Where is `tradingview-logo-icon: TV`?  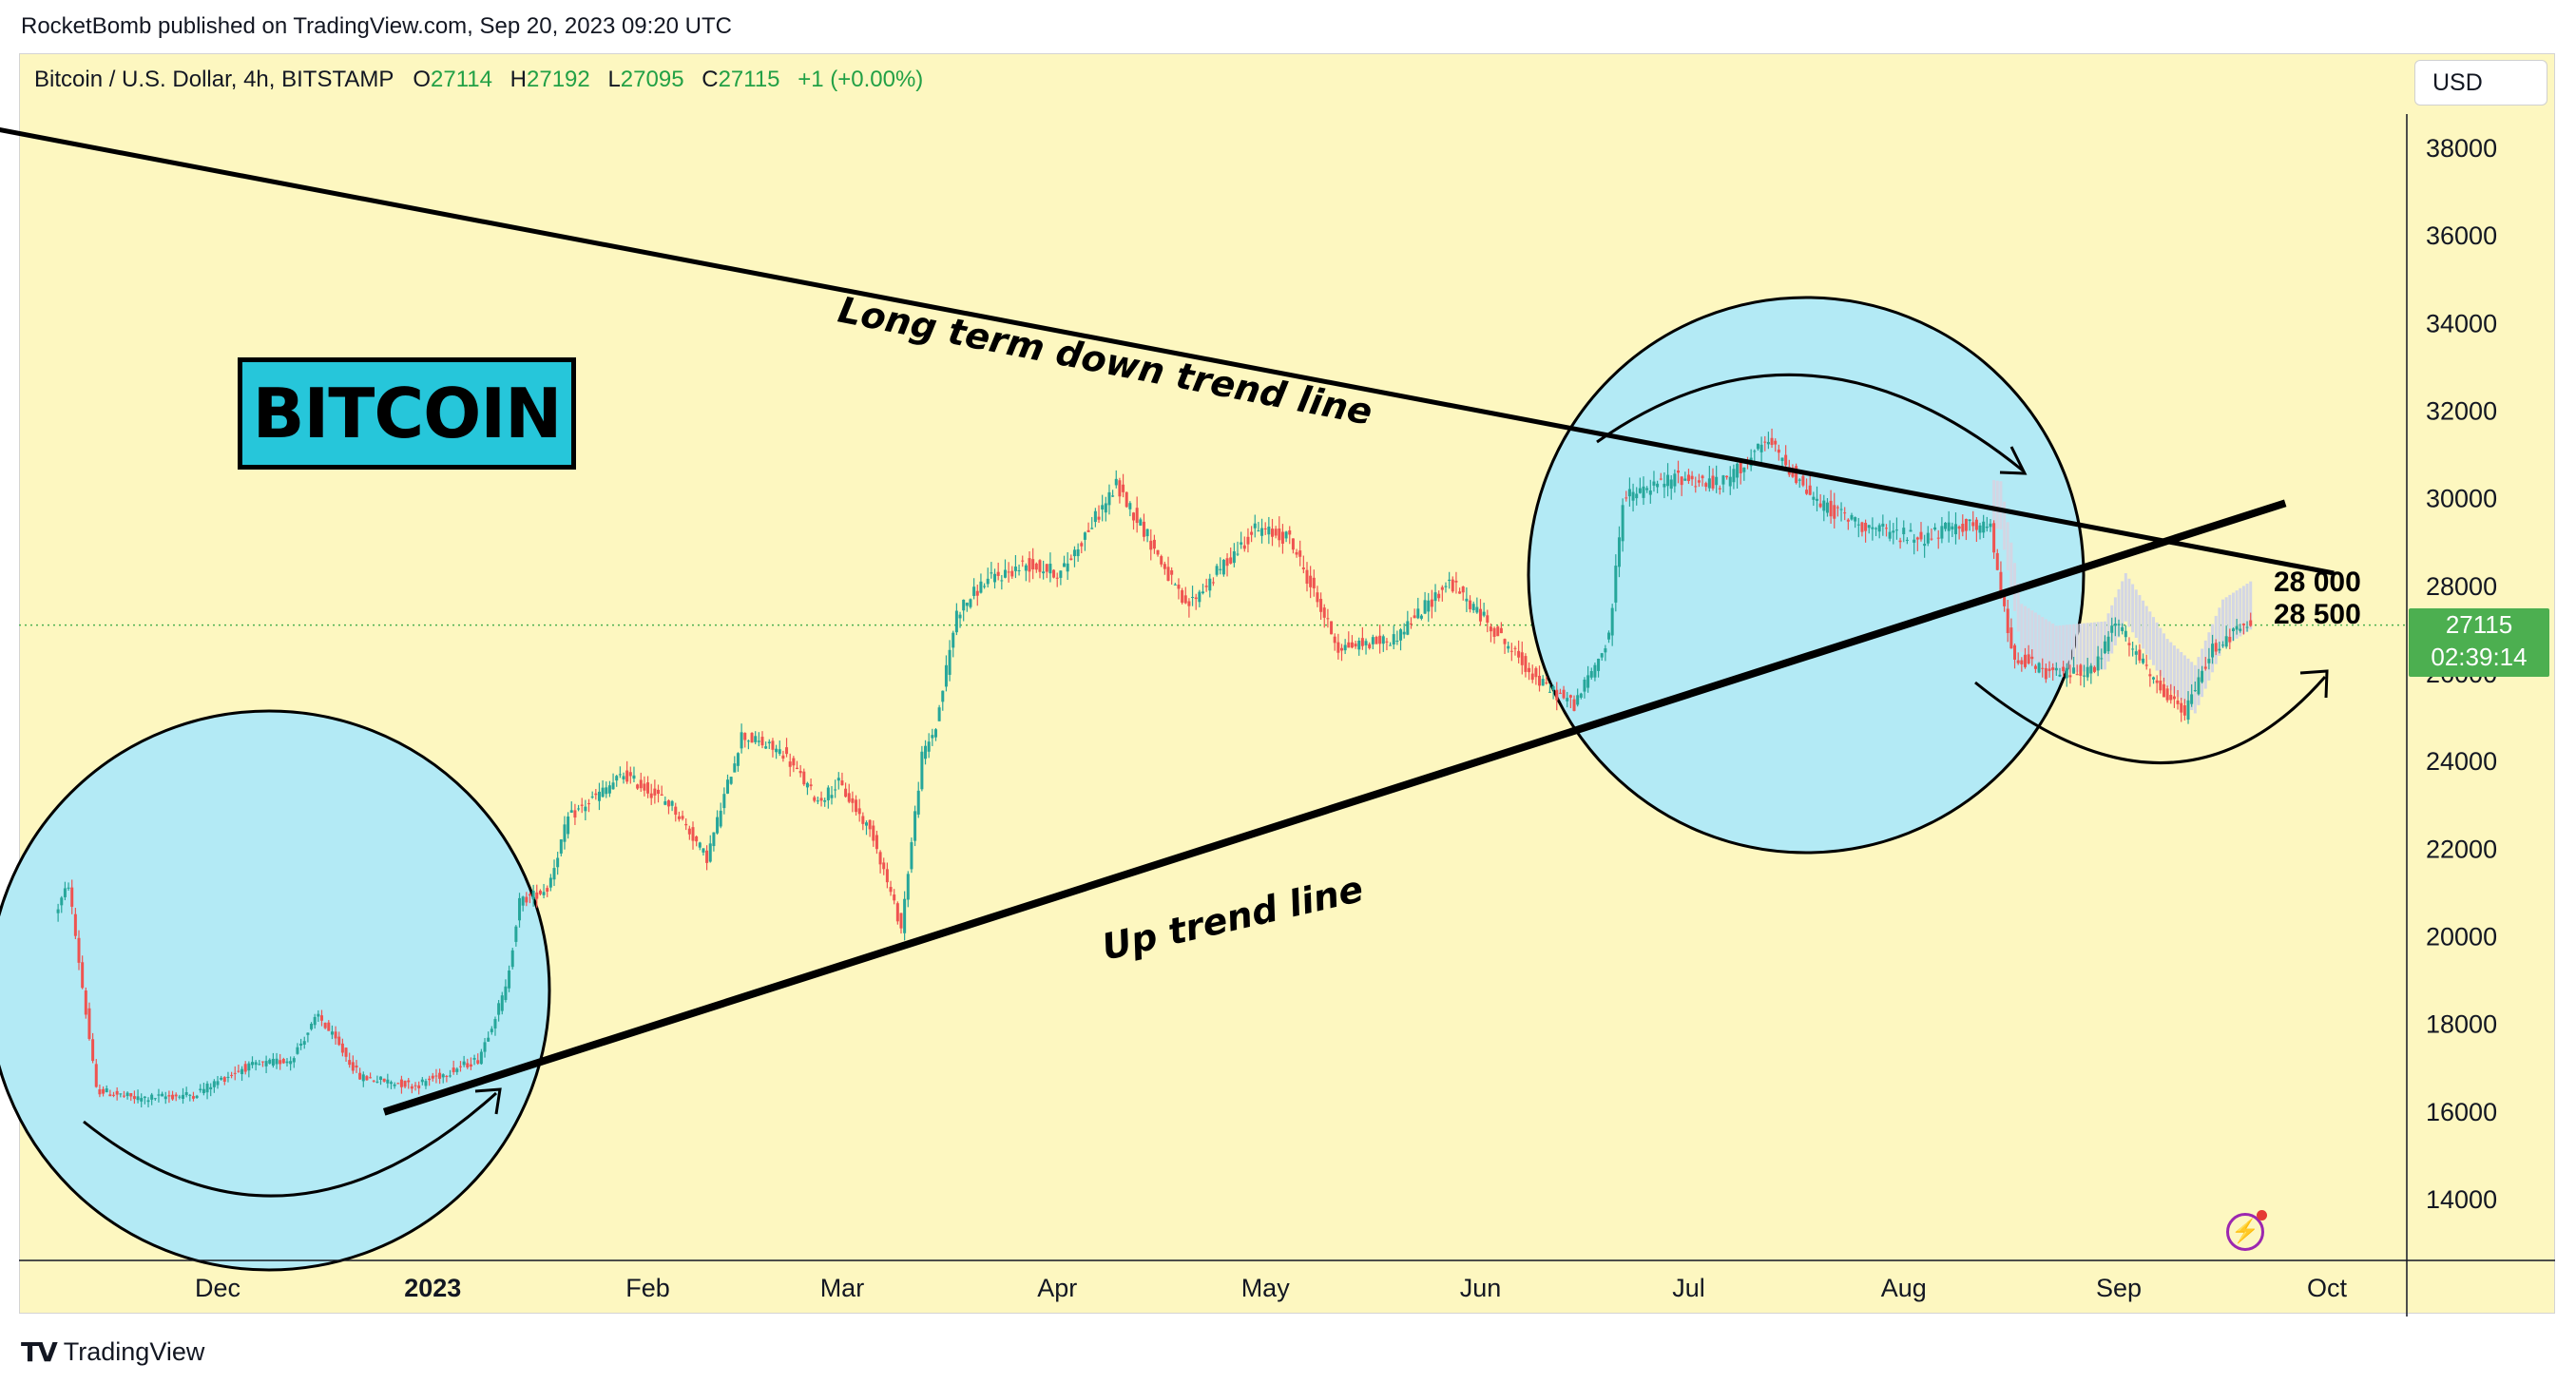 tradingview-logo-icon: TV is located at coordinates (39, 1352).